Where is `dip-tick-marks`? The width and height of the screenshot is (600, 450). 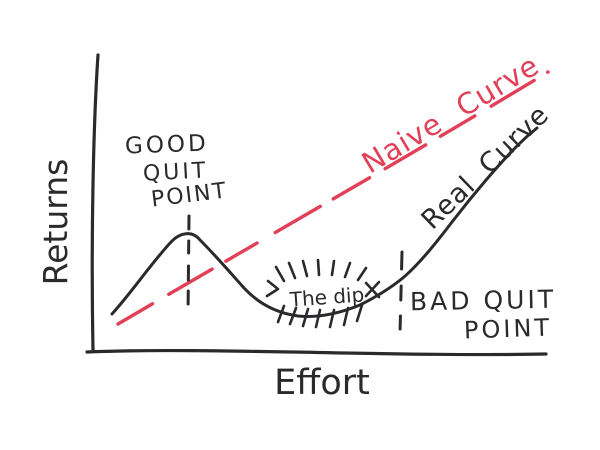 dip-tick-marks is located at coordinates (320, 316).